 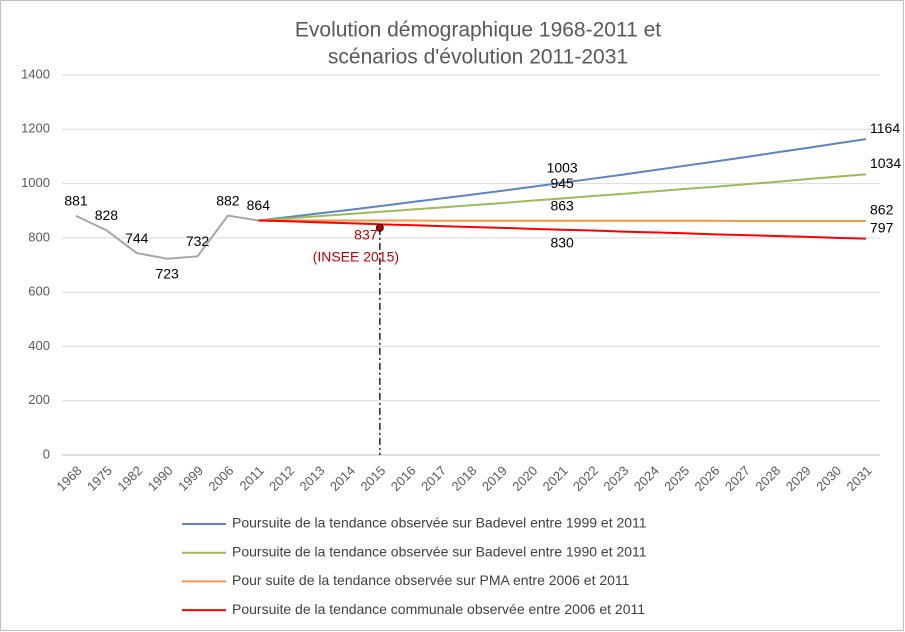 I want to click on annotation-label: (INSEE 2015), so click(x=356, y=257).